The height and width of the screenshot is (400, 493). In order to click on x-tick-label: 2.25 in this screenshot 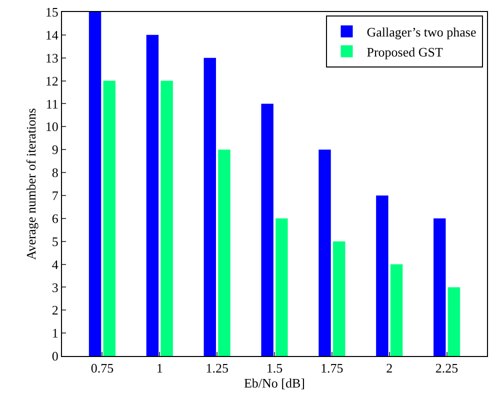, I will do `click(446, 368)`.